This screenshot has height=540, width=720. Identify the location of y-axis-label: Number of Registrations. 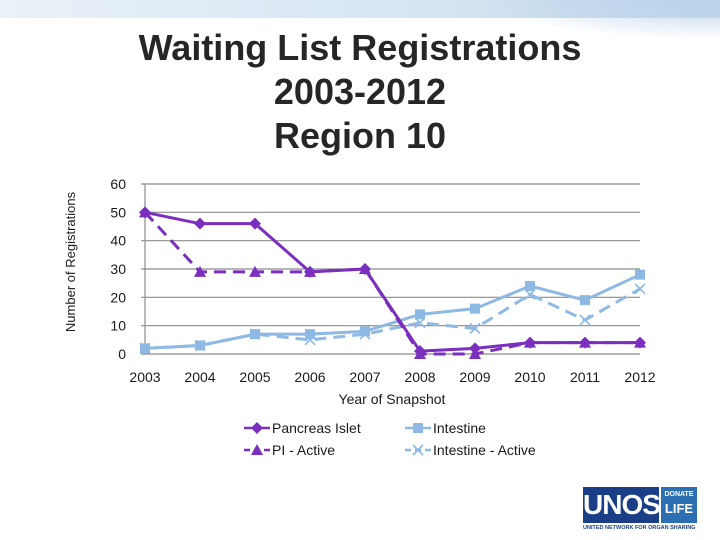
(70, 261).